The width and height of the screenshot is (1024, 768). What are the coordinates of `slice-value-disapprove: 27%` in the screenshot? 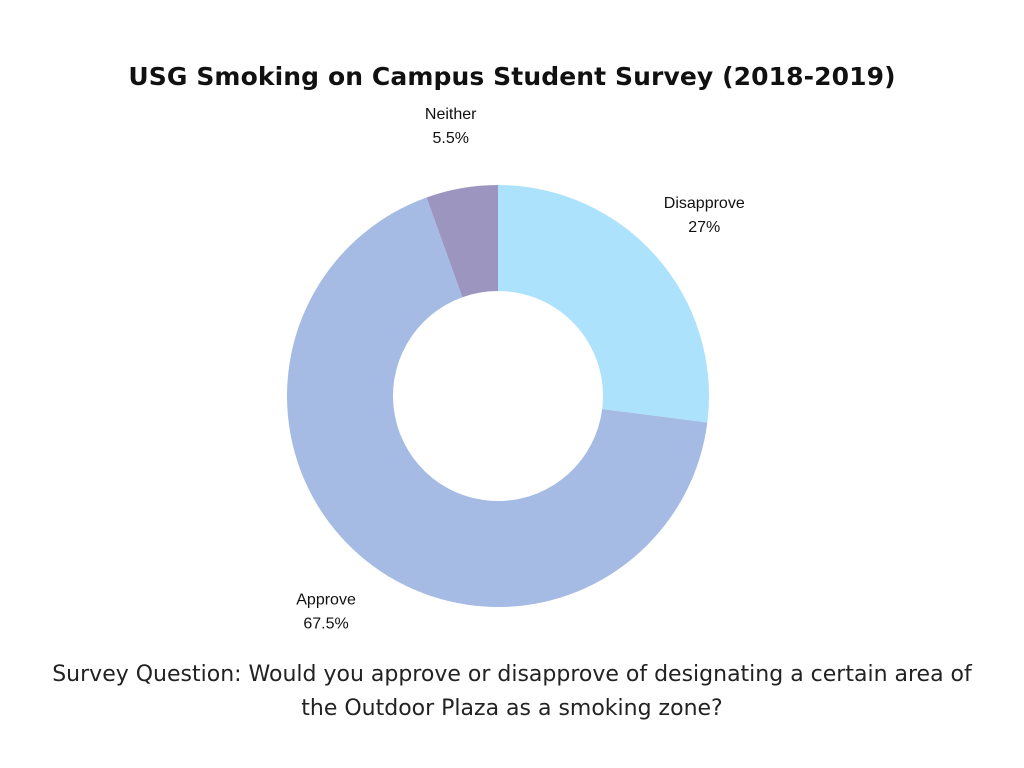 It's located at (704, 227).